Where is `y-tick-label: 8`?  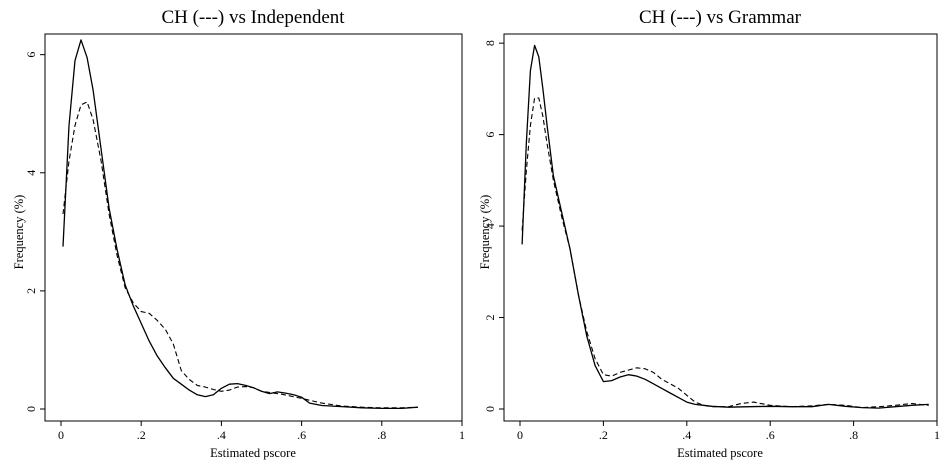 y-tick-label: 8 is located at coordinates (490, 43).